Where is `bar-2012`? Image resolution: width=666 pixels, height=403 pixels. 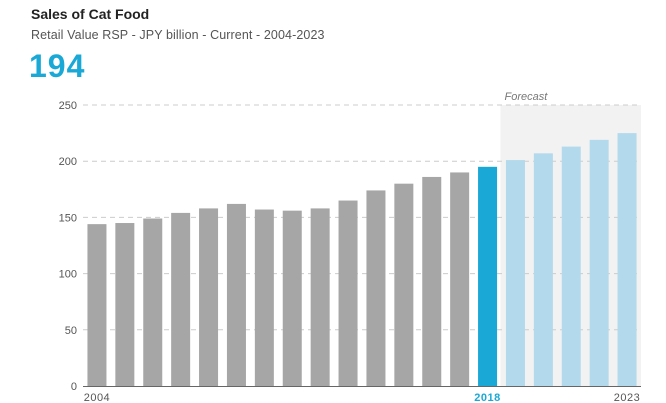
bar-2012 is located at coordinates (320, 297).